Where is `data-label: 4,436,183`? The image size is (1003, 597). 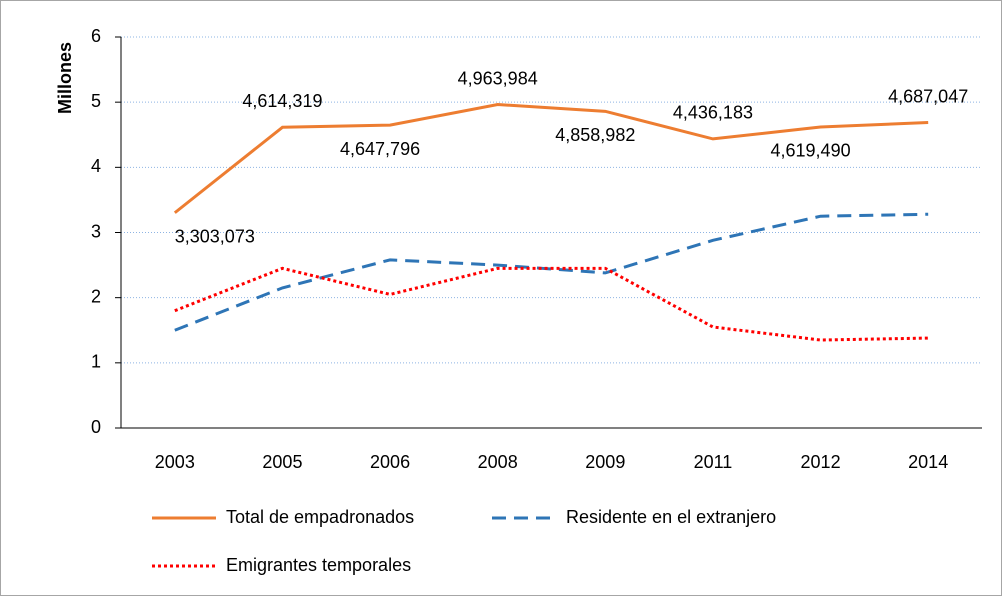
data-label: 4,436,183 is located at coordinates (713, 113).